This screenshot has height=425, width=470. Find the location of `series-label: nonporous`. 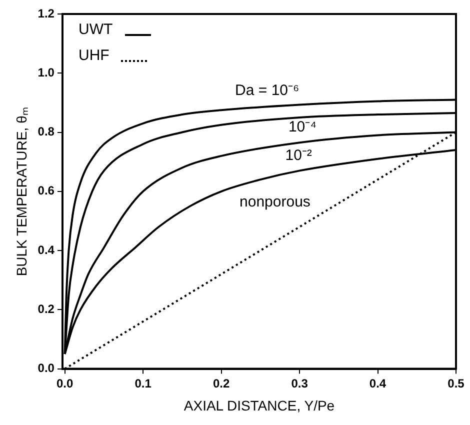

series-label: nonporous is located at coordinates (275, 201).